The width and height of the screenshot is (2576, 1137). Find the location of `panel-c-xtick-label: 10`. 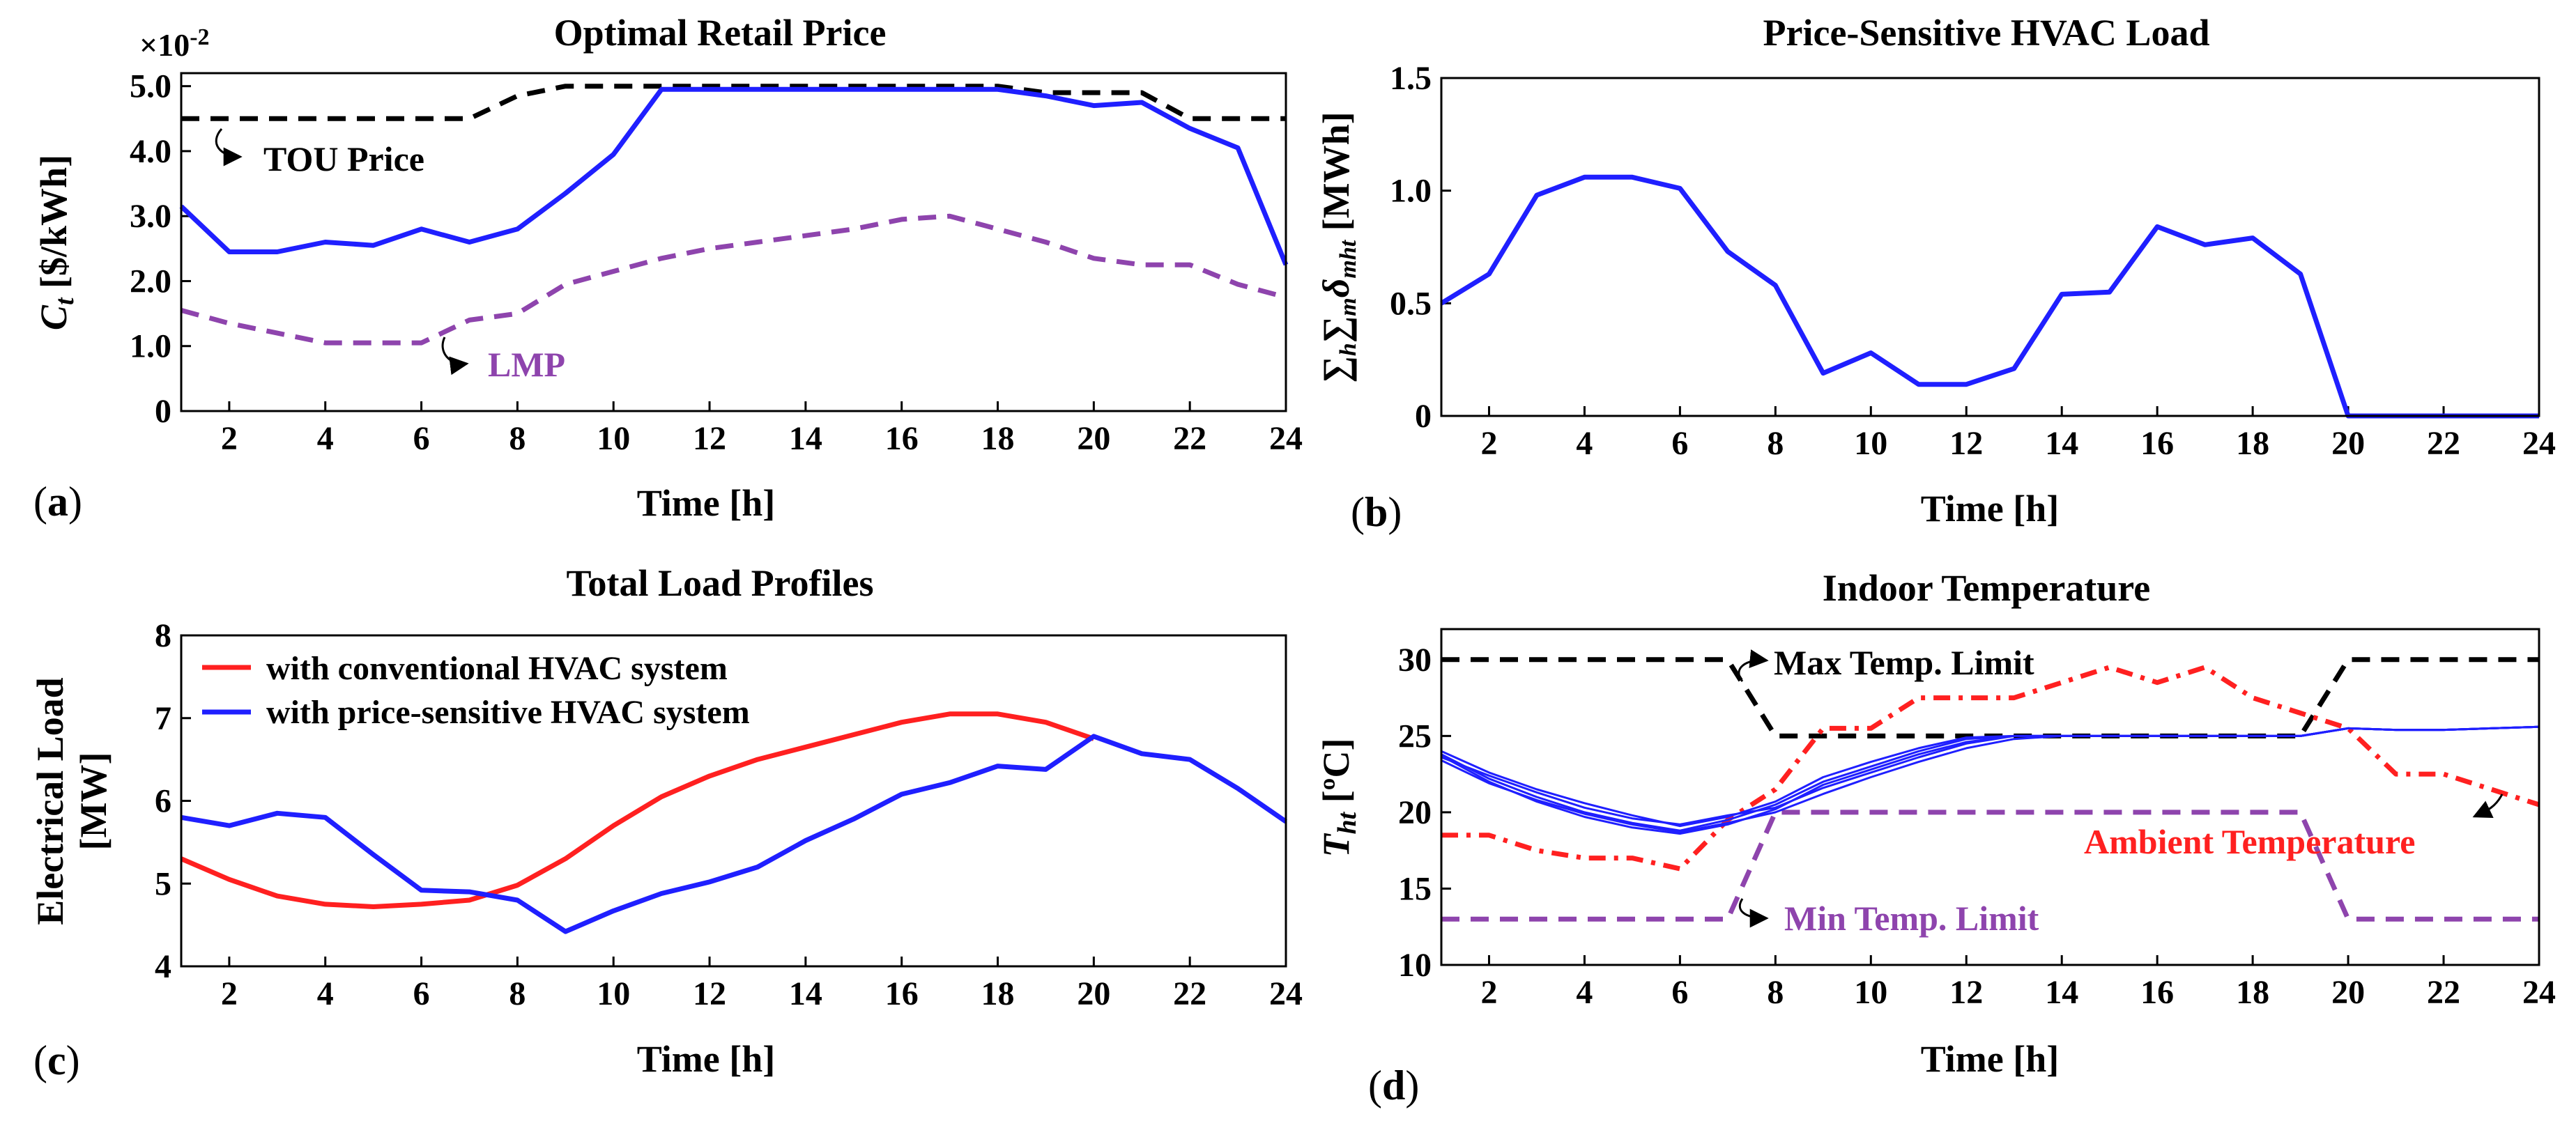

panel-c-xtick-label: 10 is located at coordinates (613, 993).